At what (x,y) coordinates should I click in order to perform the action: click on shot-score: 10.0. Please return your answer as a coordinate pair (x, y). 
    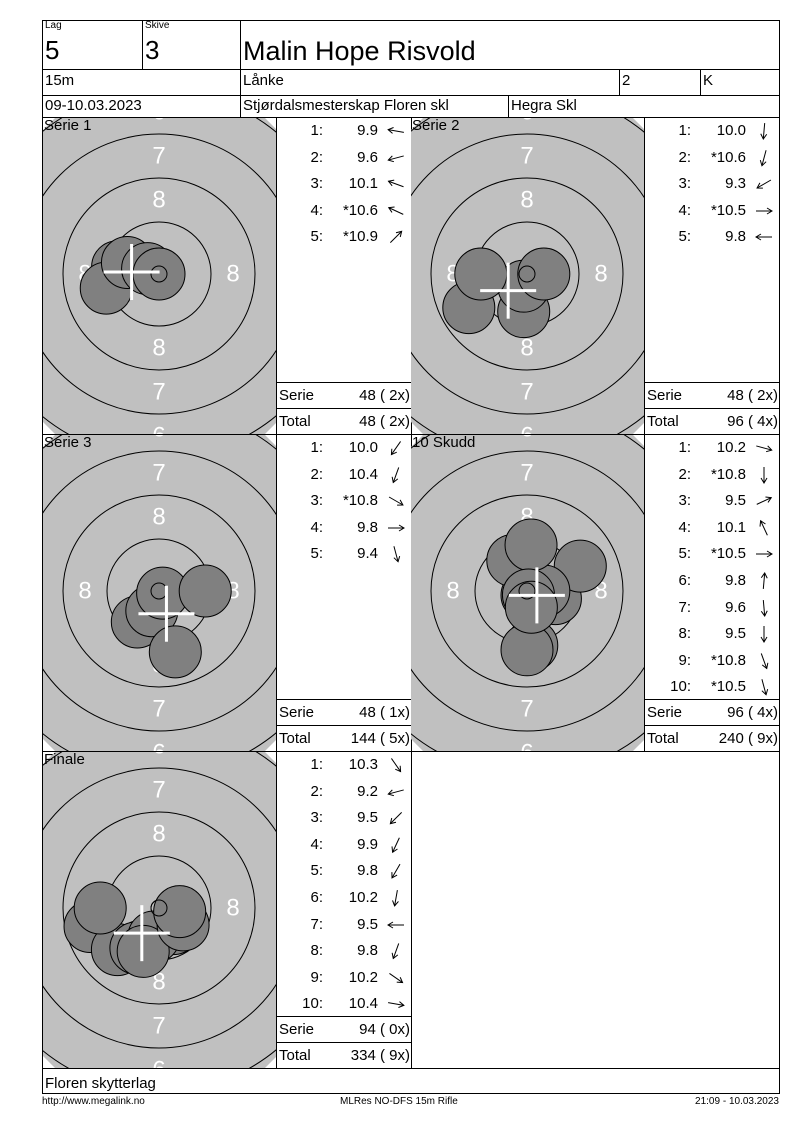
    Looking at the image, I should click on (363, 447).